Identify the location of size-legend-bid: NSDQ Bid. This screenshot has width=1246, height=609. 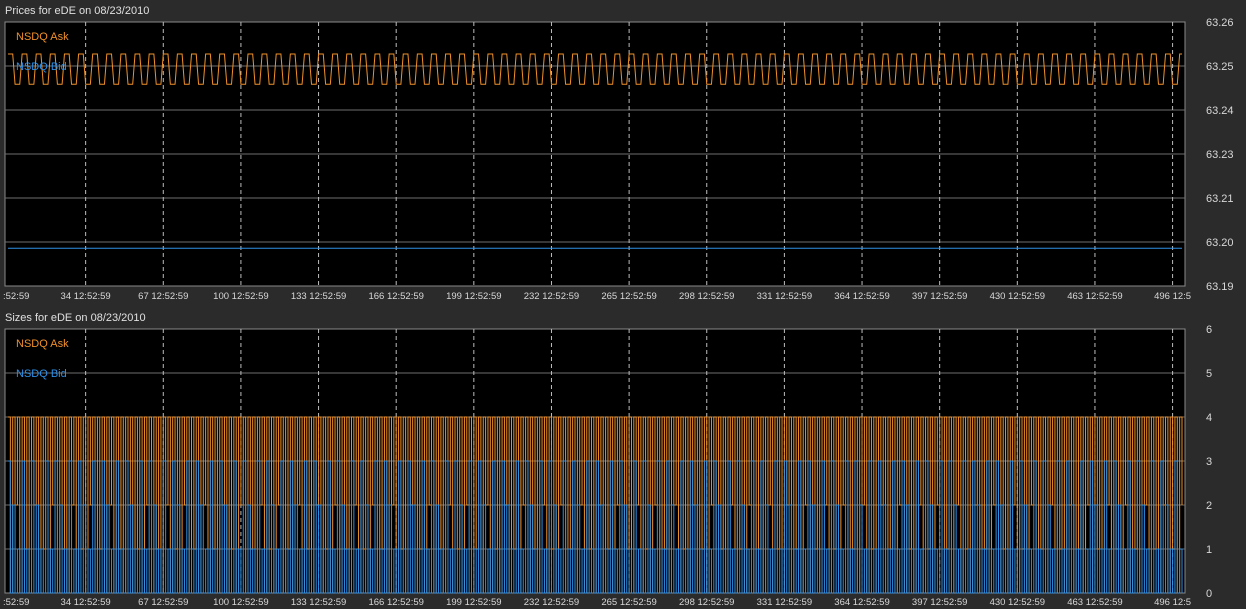
(41, 374).